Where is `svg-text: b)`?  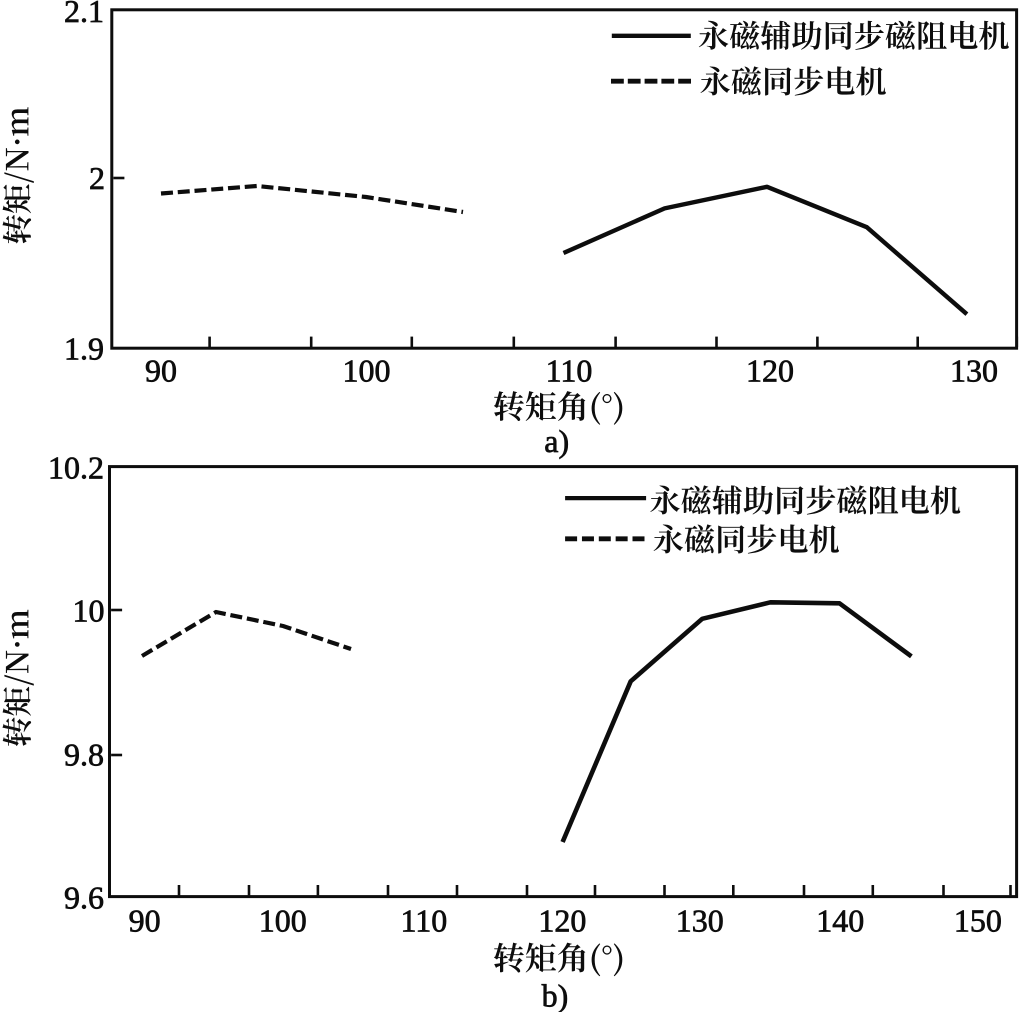
svg-text: b) is located at coordinates (555, 995).